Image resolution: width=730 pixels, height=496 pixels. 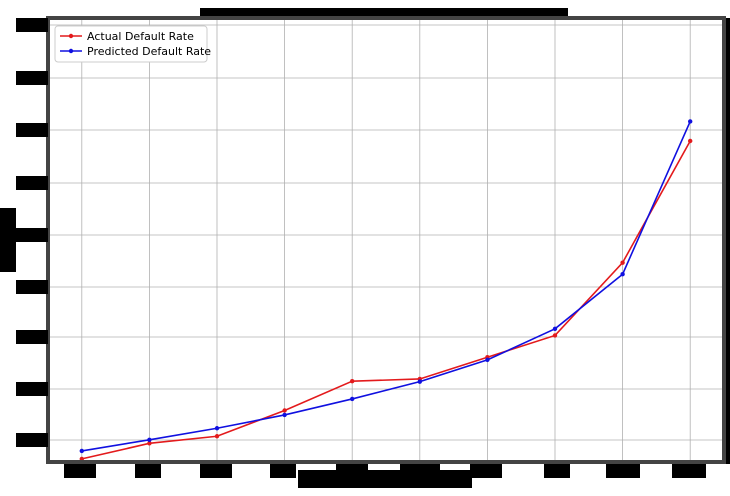 I want to click on x-tick-labels-redacted, so click(x=385, y=471).